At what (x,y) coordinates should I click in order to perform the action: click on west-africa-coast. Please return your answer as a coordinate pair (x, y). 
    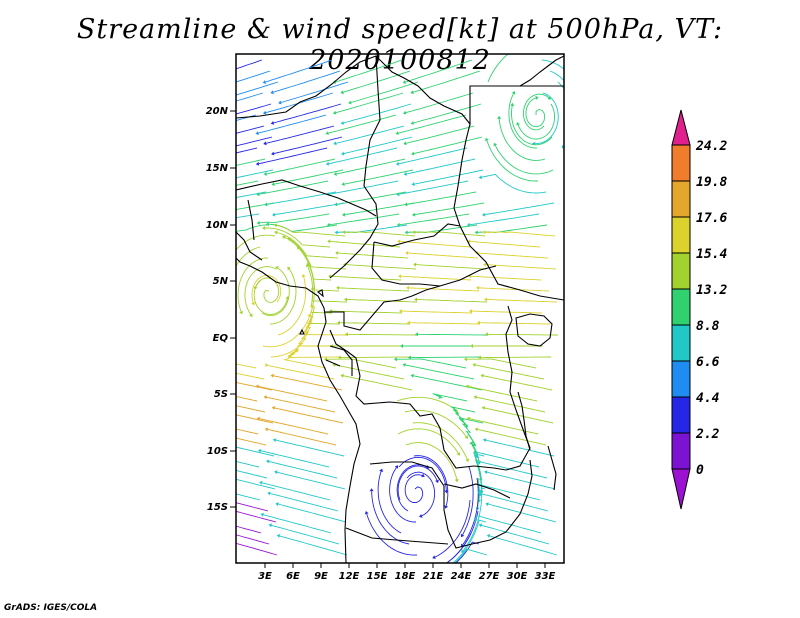
    Looking at the image, I should click on (249, 230).